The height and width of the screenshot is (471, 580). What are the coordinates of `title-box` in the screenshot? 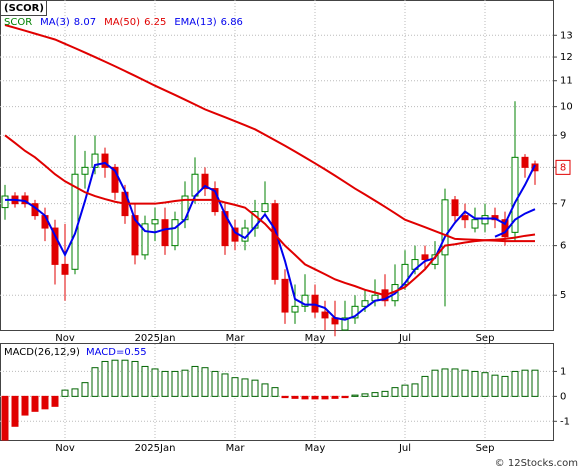 It's located at (23, 8).